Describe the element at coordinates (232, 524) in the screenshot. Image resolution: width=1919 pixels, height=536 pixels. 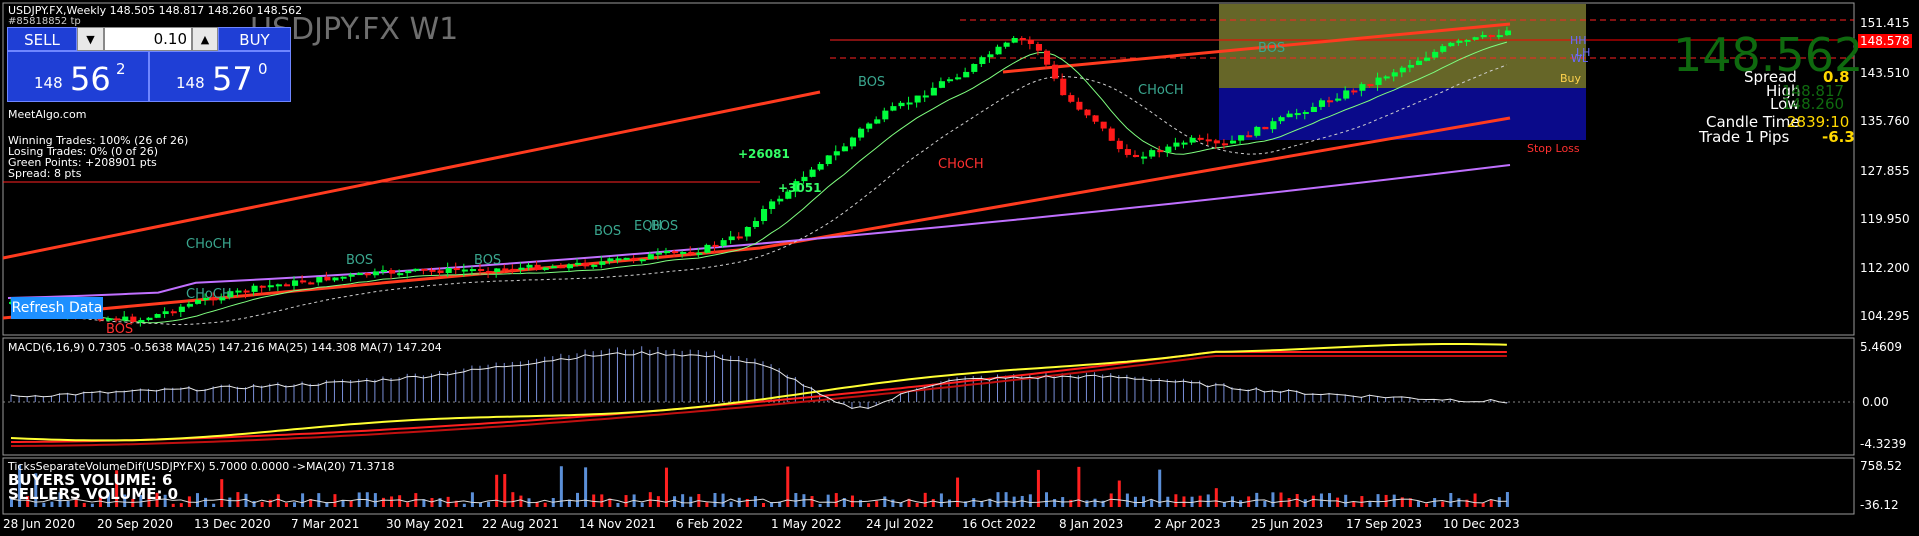
I see `time-tick: 13 Dec 2020` at that location.